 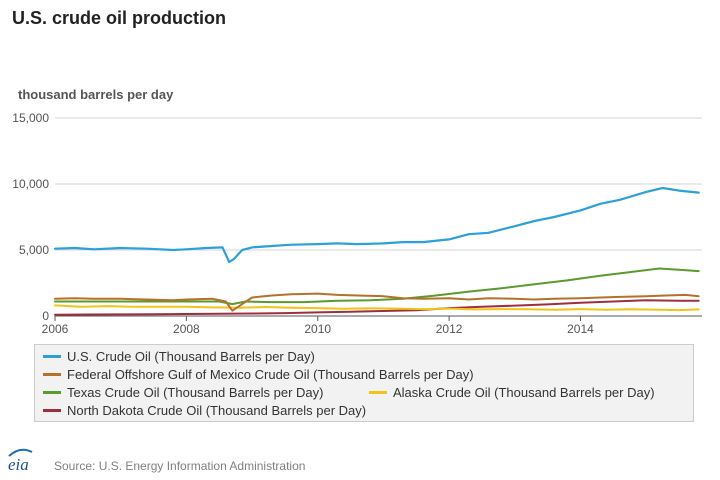 What do you see at coordinates (52, 410) in the screenshot?
I see `legend-swatch-nd` at bounding box center [52, 410].